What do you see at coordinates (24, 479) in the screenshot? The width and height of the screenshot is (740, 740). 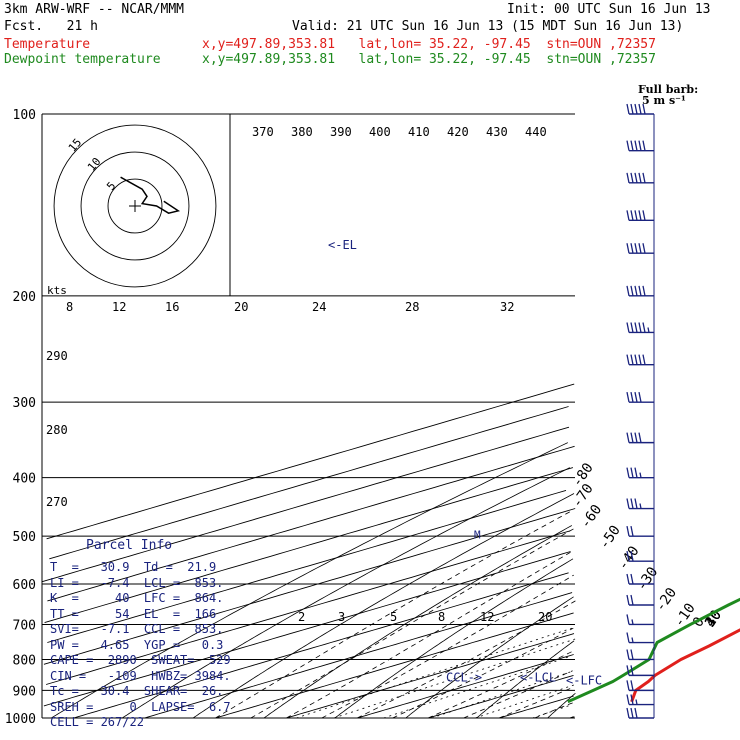 I see `pressure-tick-400: 400` at bounding box center [24, 479].